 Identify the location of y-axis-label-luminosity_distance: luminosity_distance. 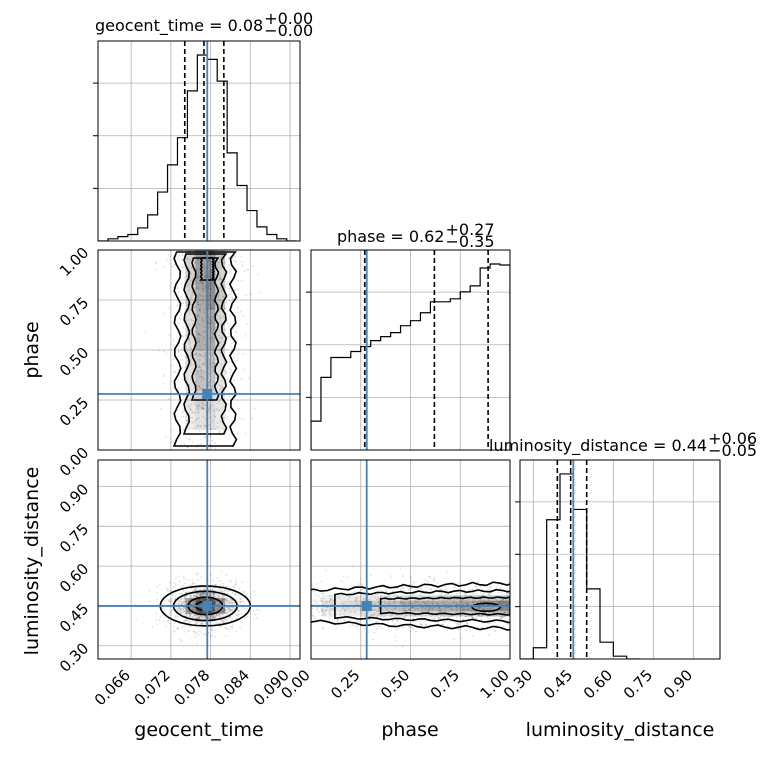
(32, 561).